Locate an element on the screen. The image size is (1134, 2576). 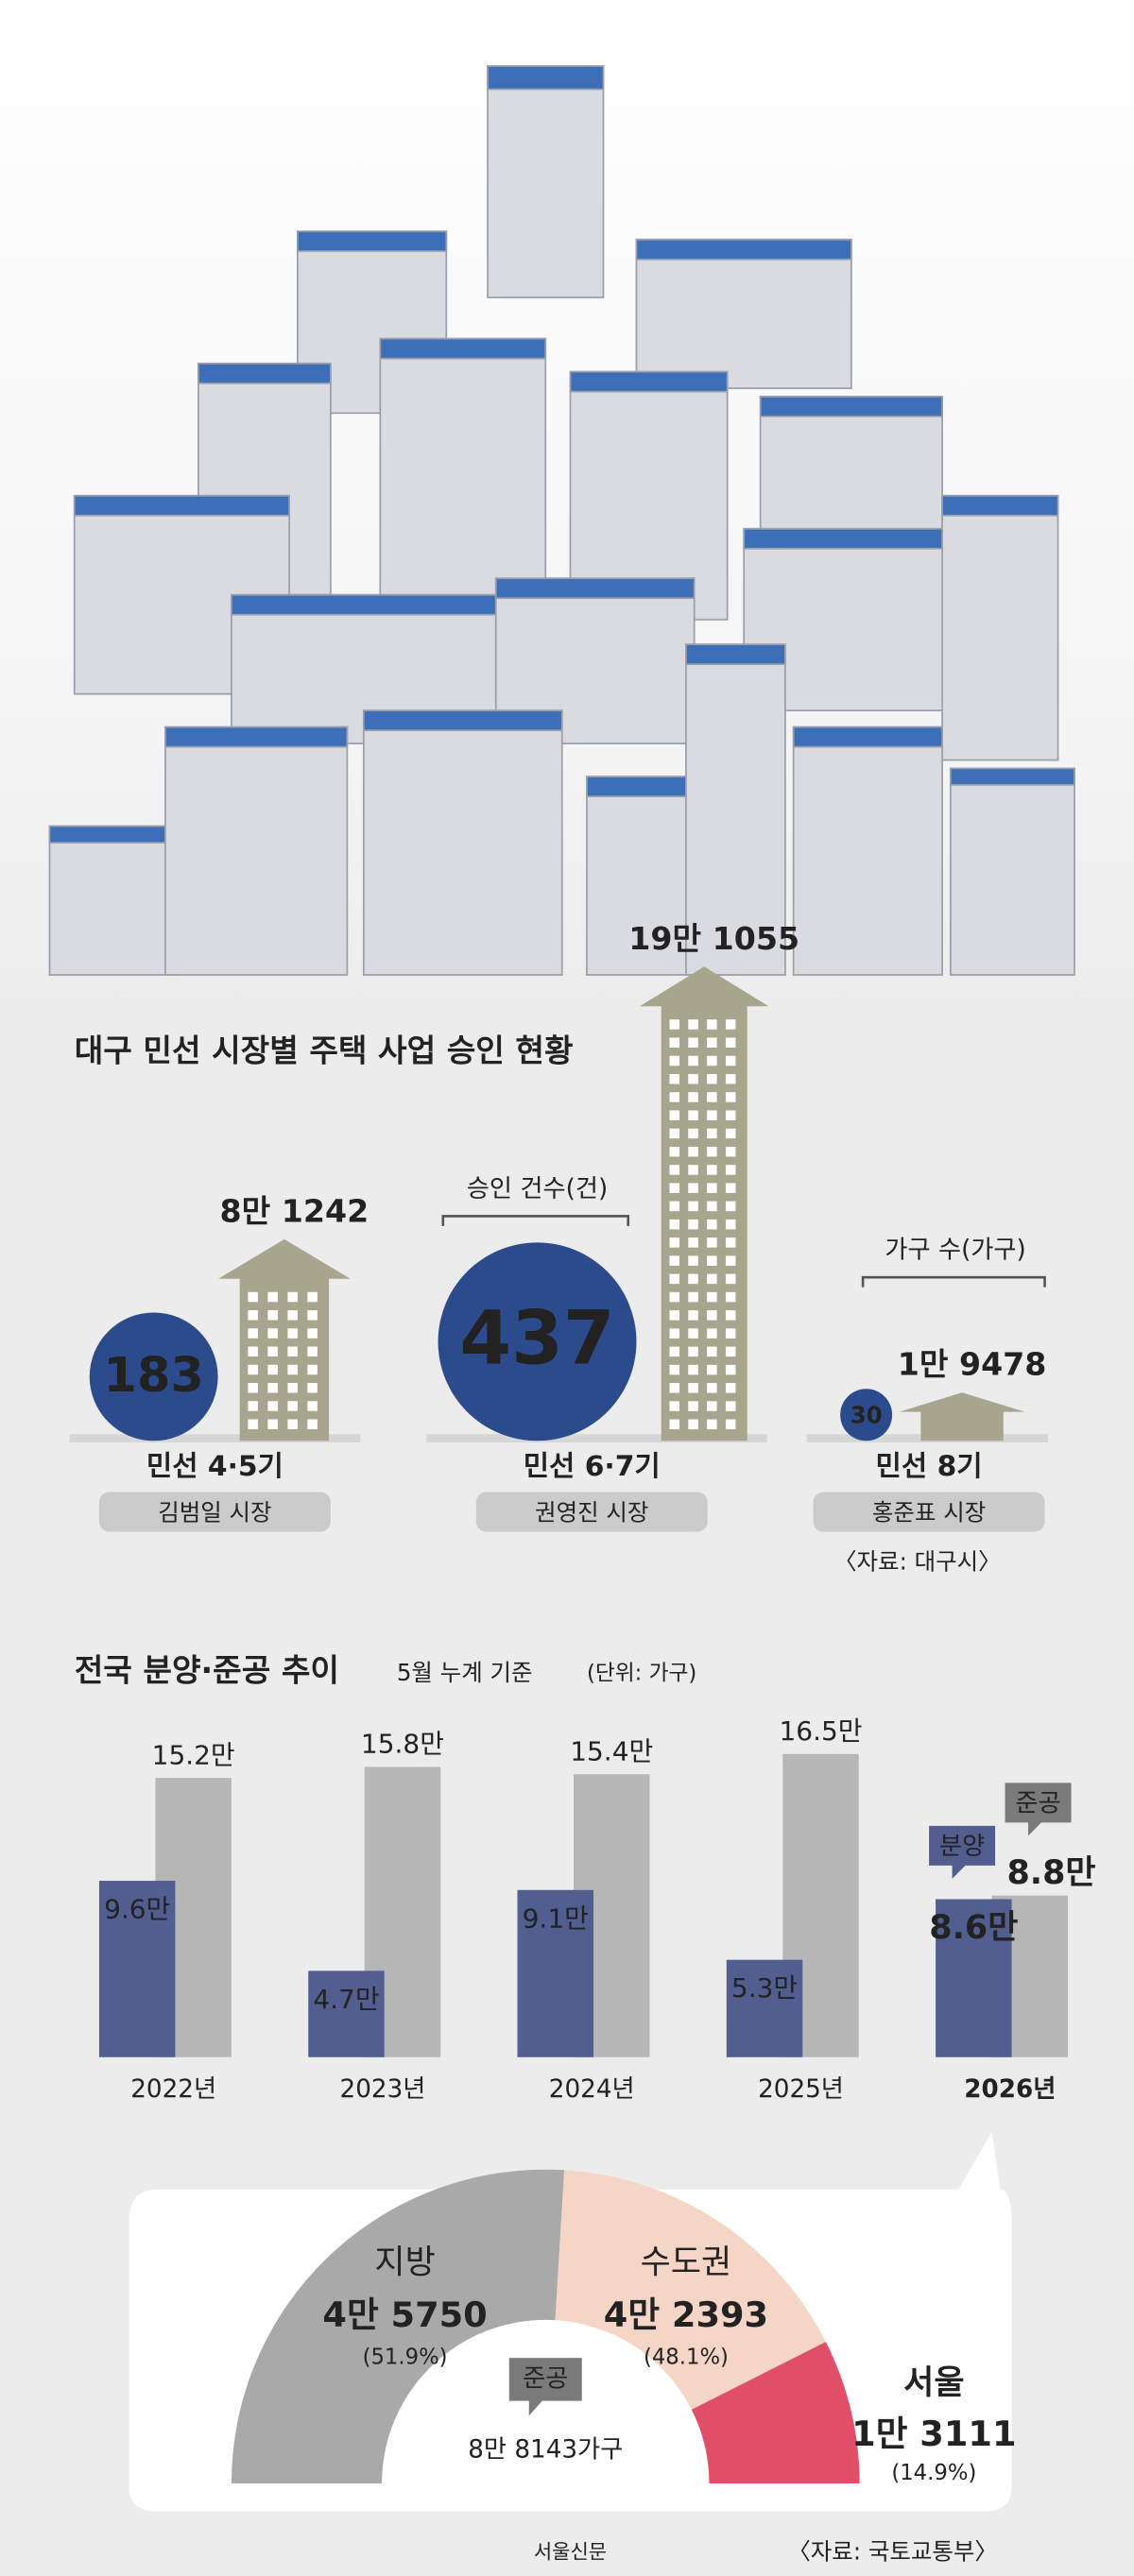
legend-label: 분양 is located at coordinates (962, 1847).